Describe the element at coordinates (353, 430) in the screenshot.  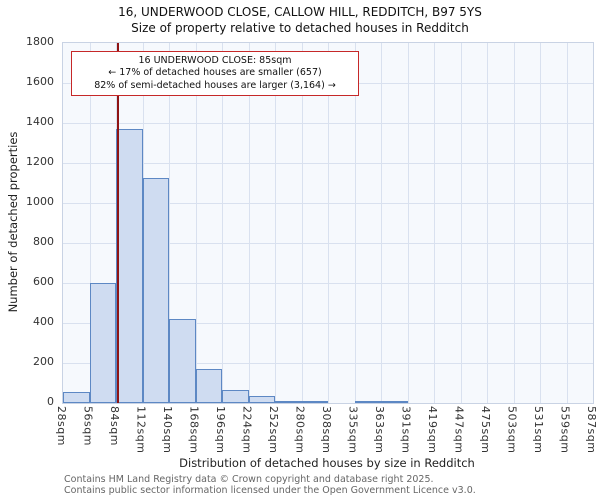
I see `x-tick-label: 335sqm` at that location.